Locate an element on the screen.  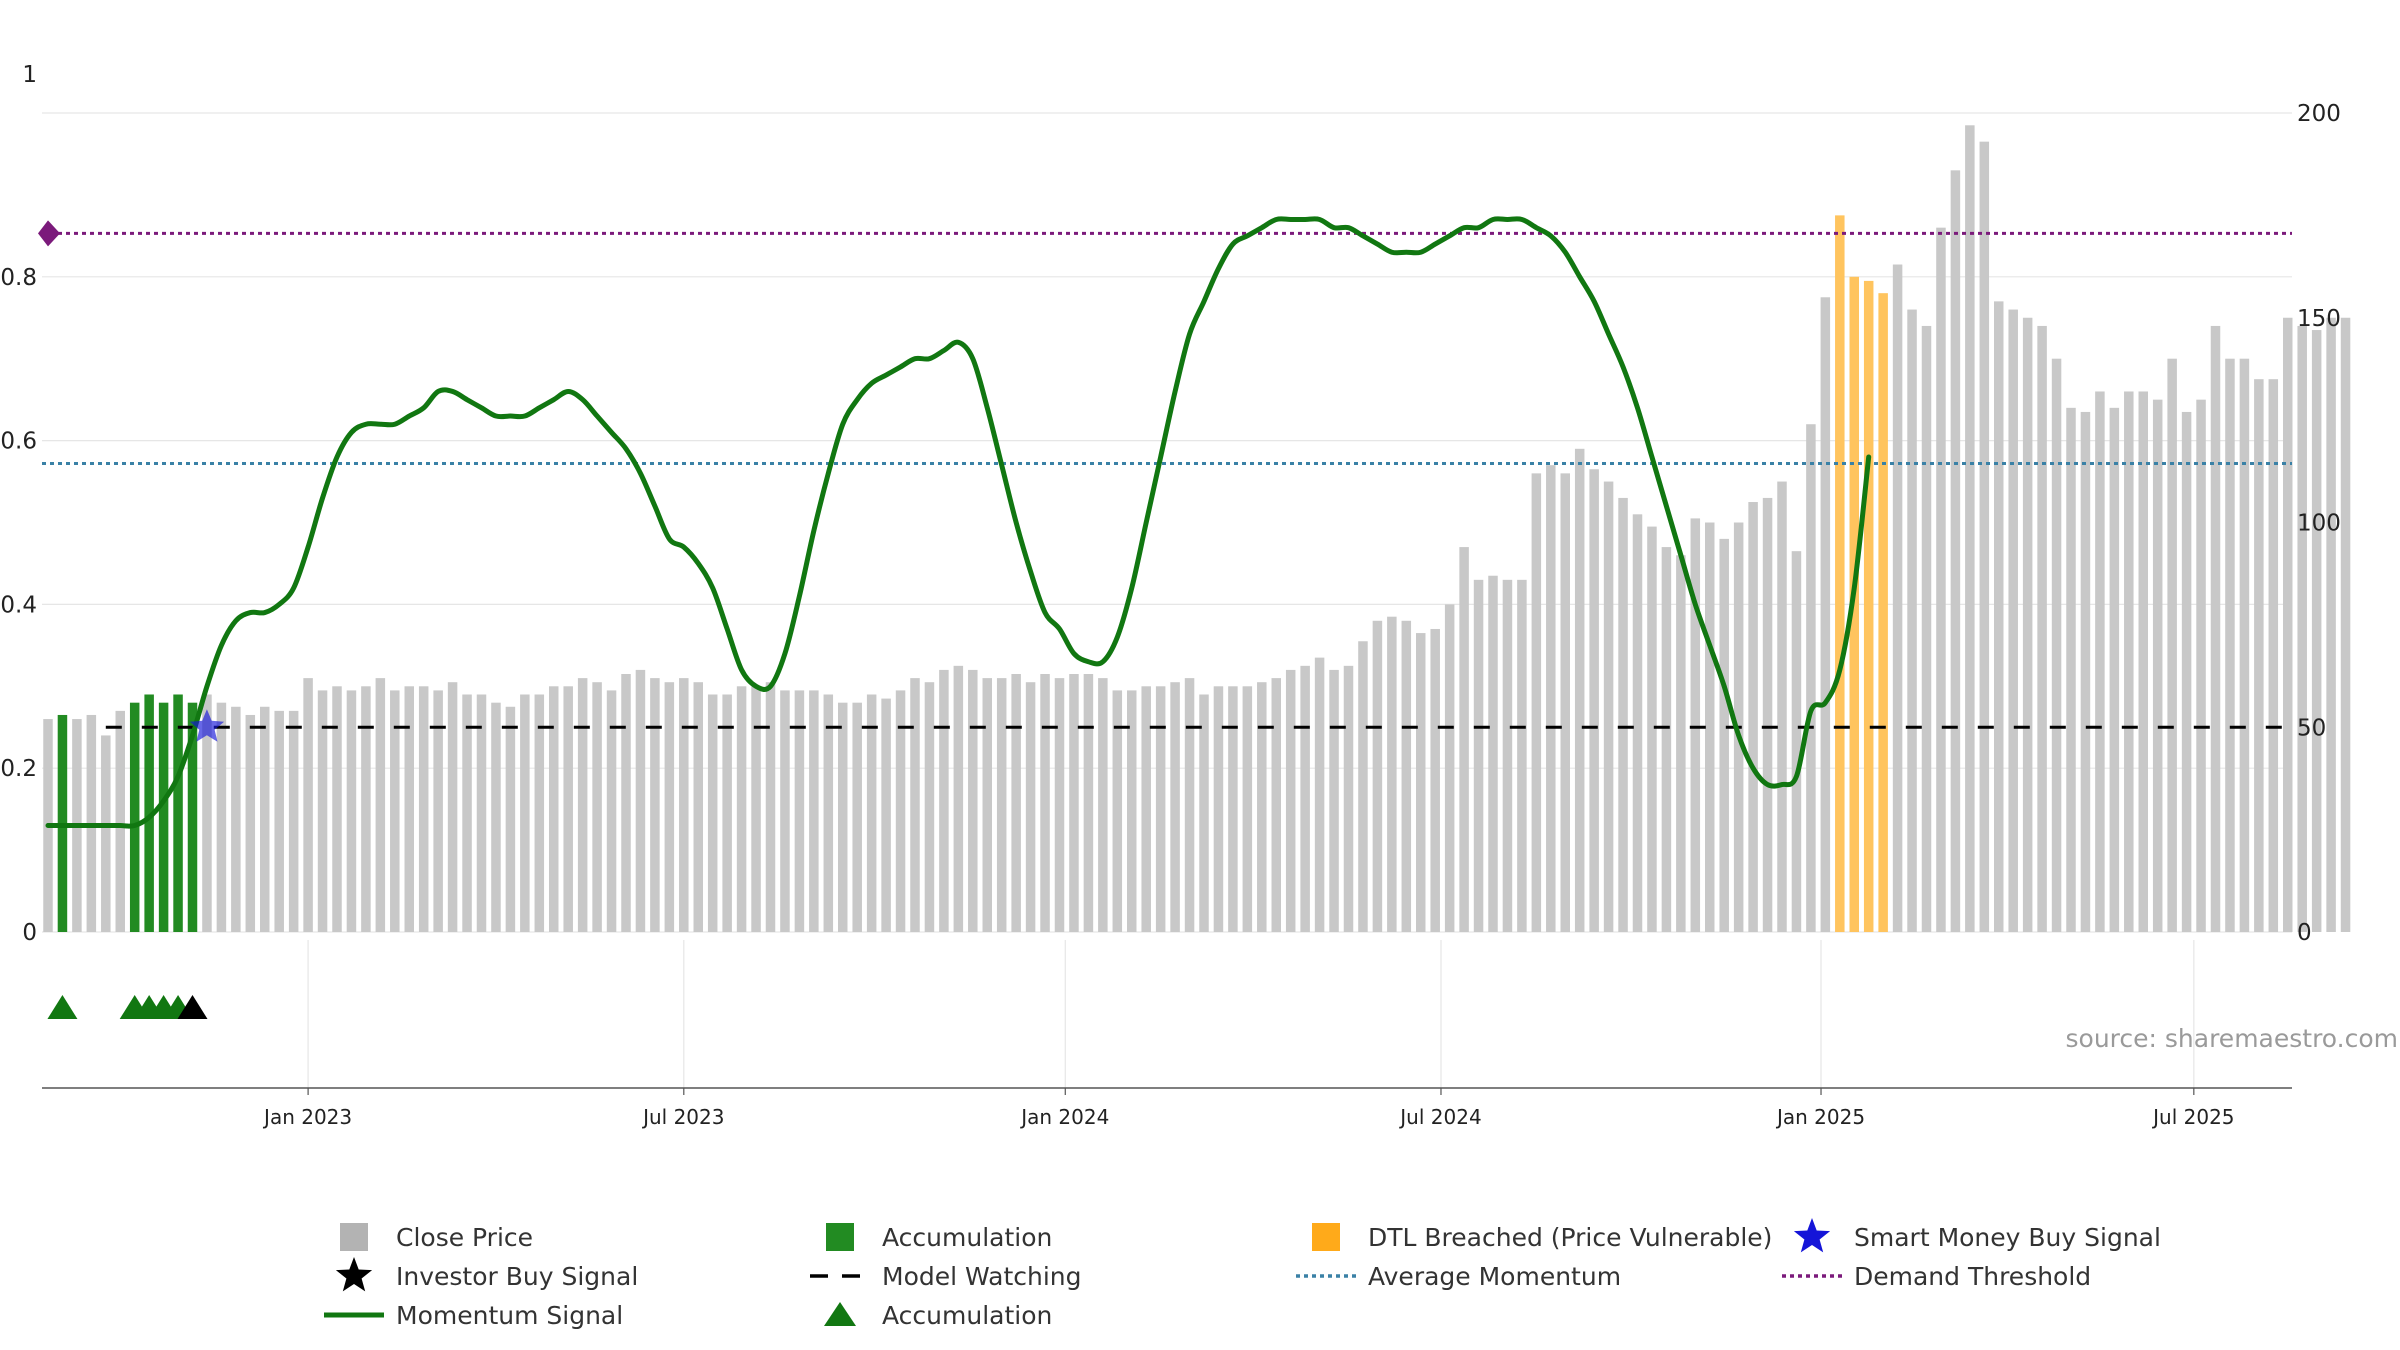
x-axis-tick-label: Jul 2024 is located at coordinates (1439, 1117).